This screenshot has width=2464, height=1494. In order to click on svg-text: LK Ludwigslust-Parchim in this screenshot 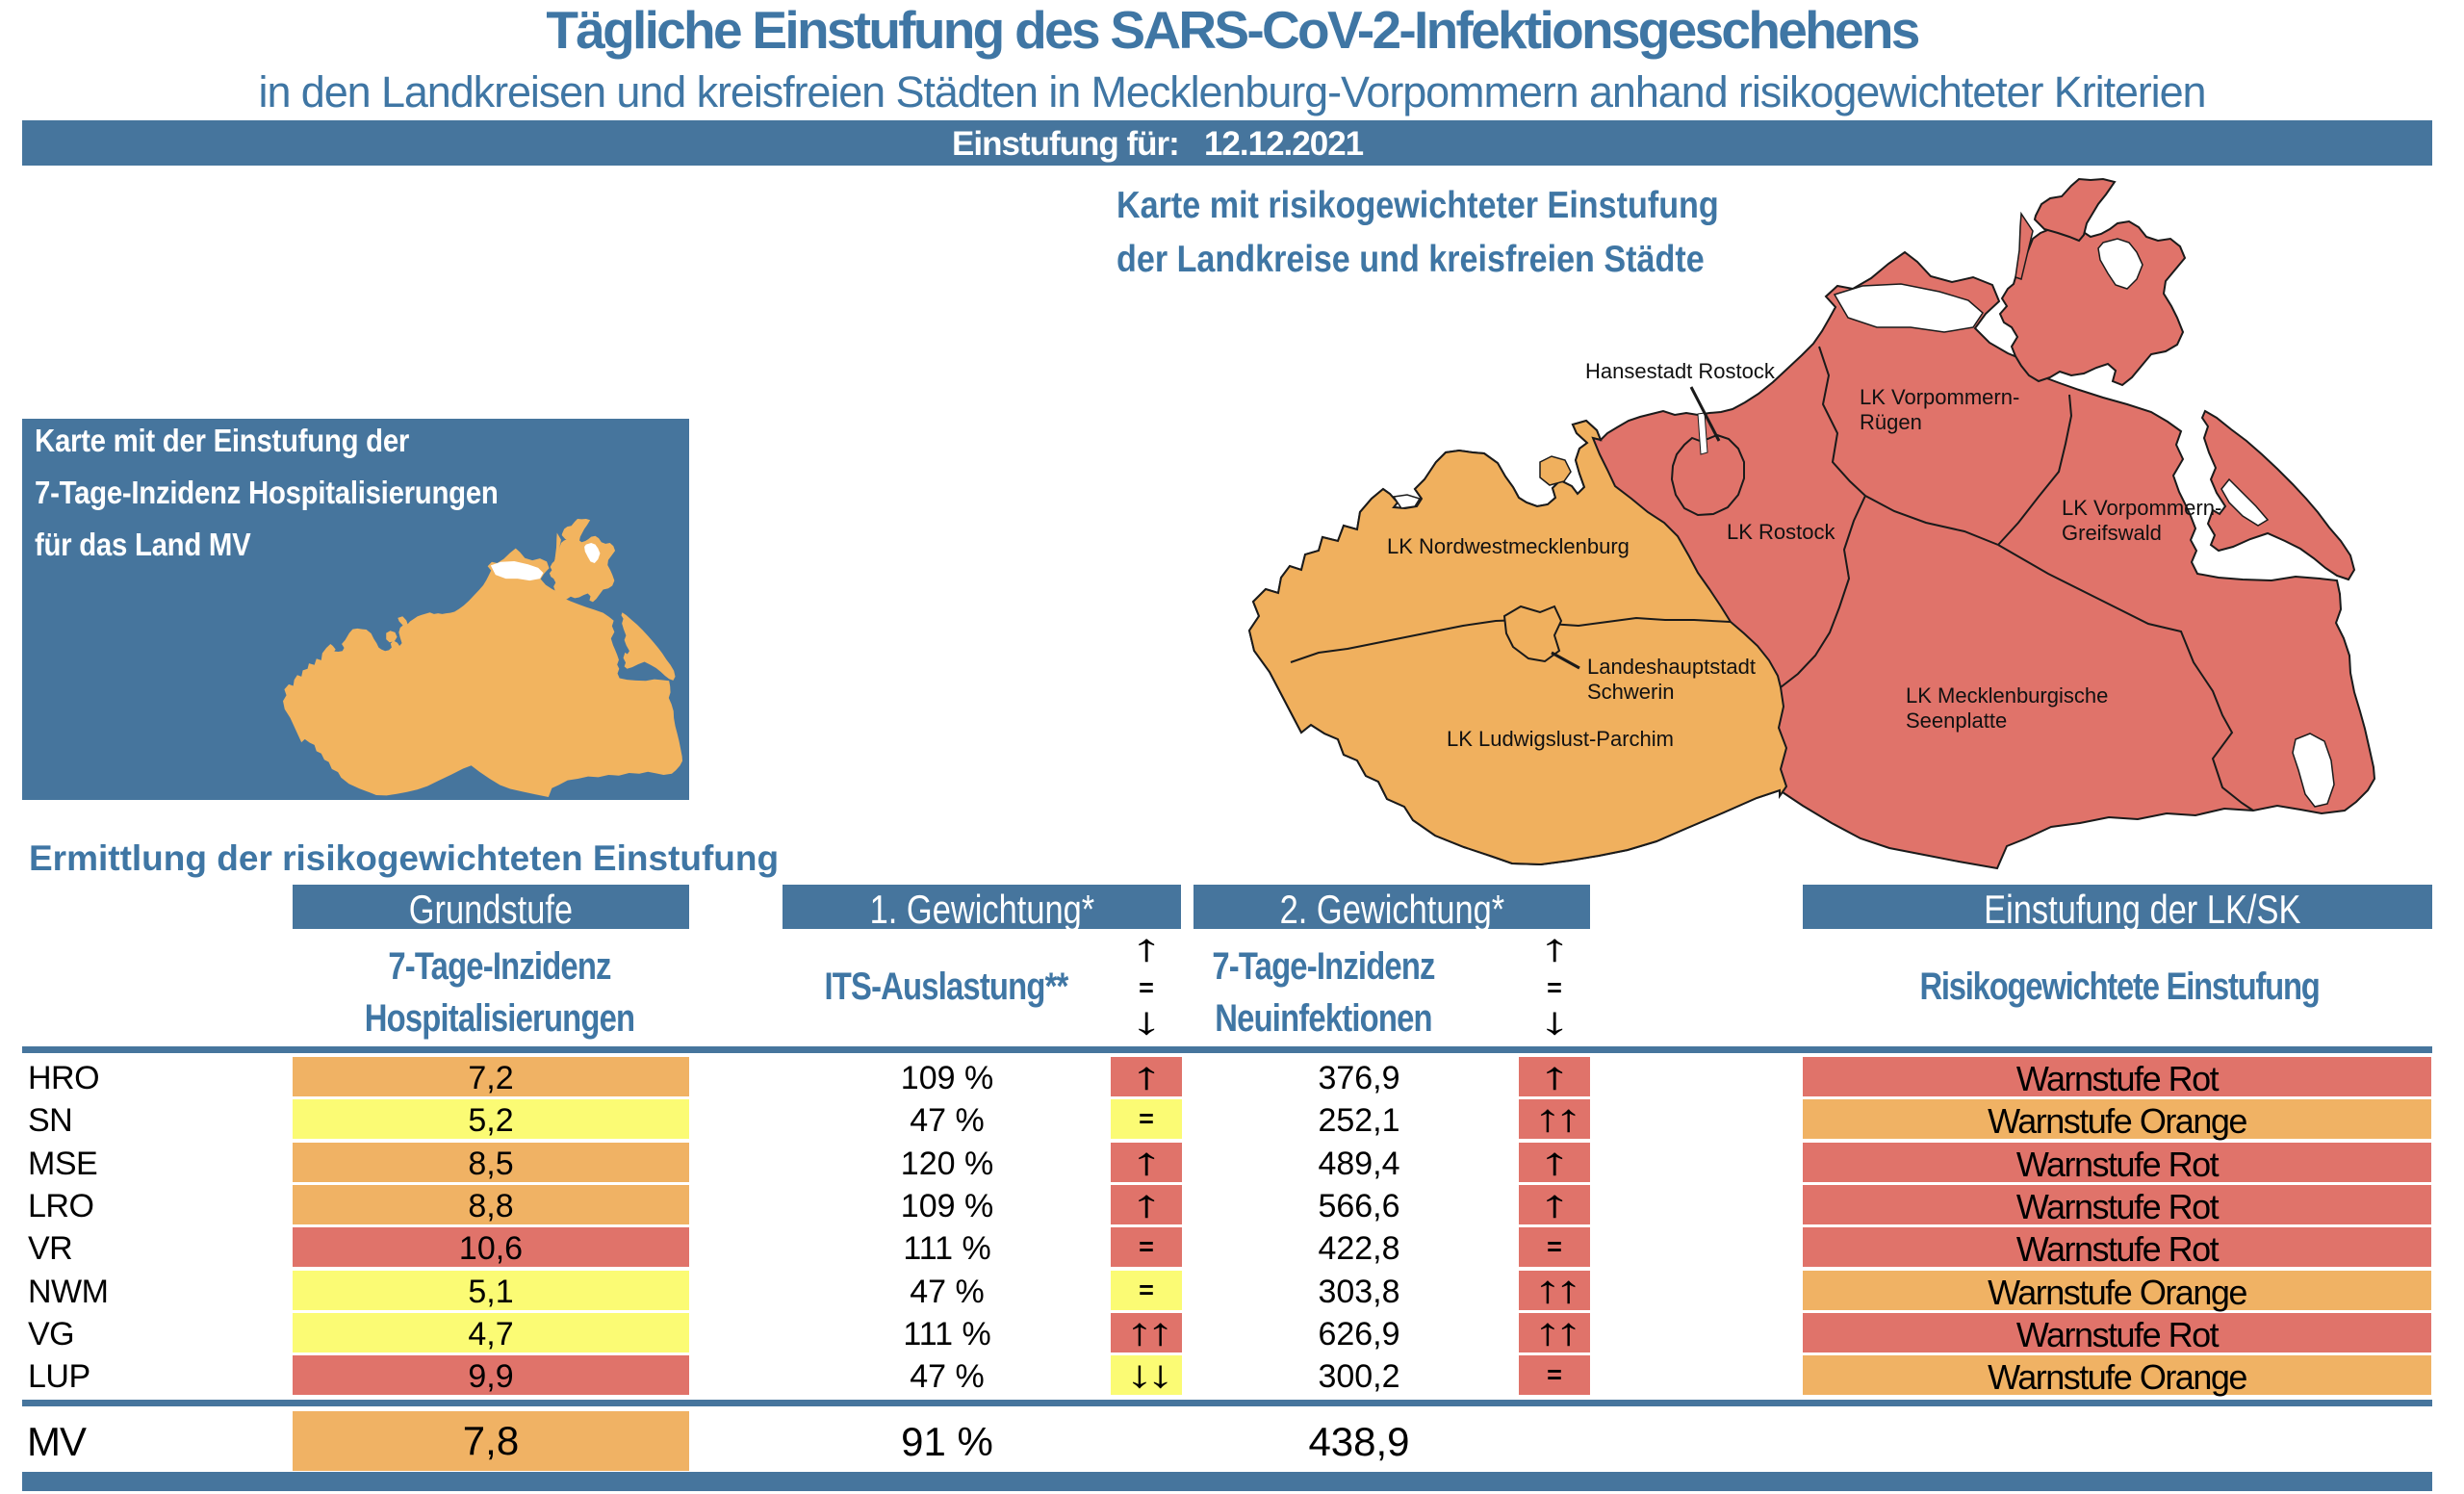, I will do `click(1560, 739)`.